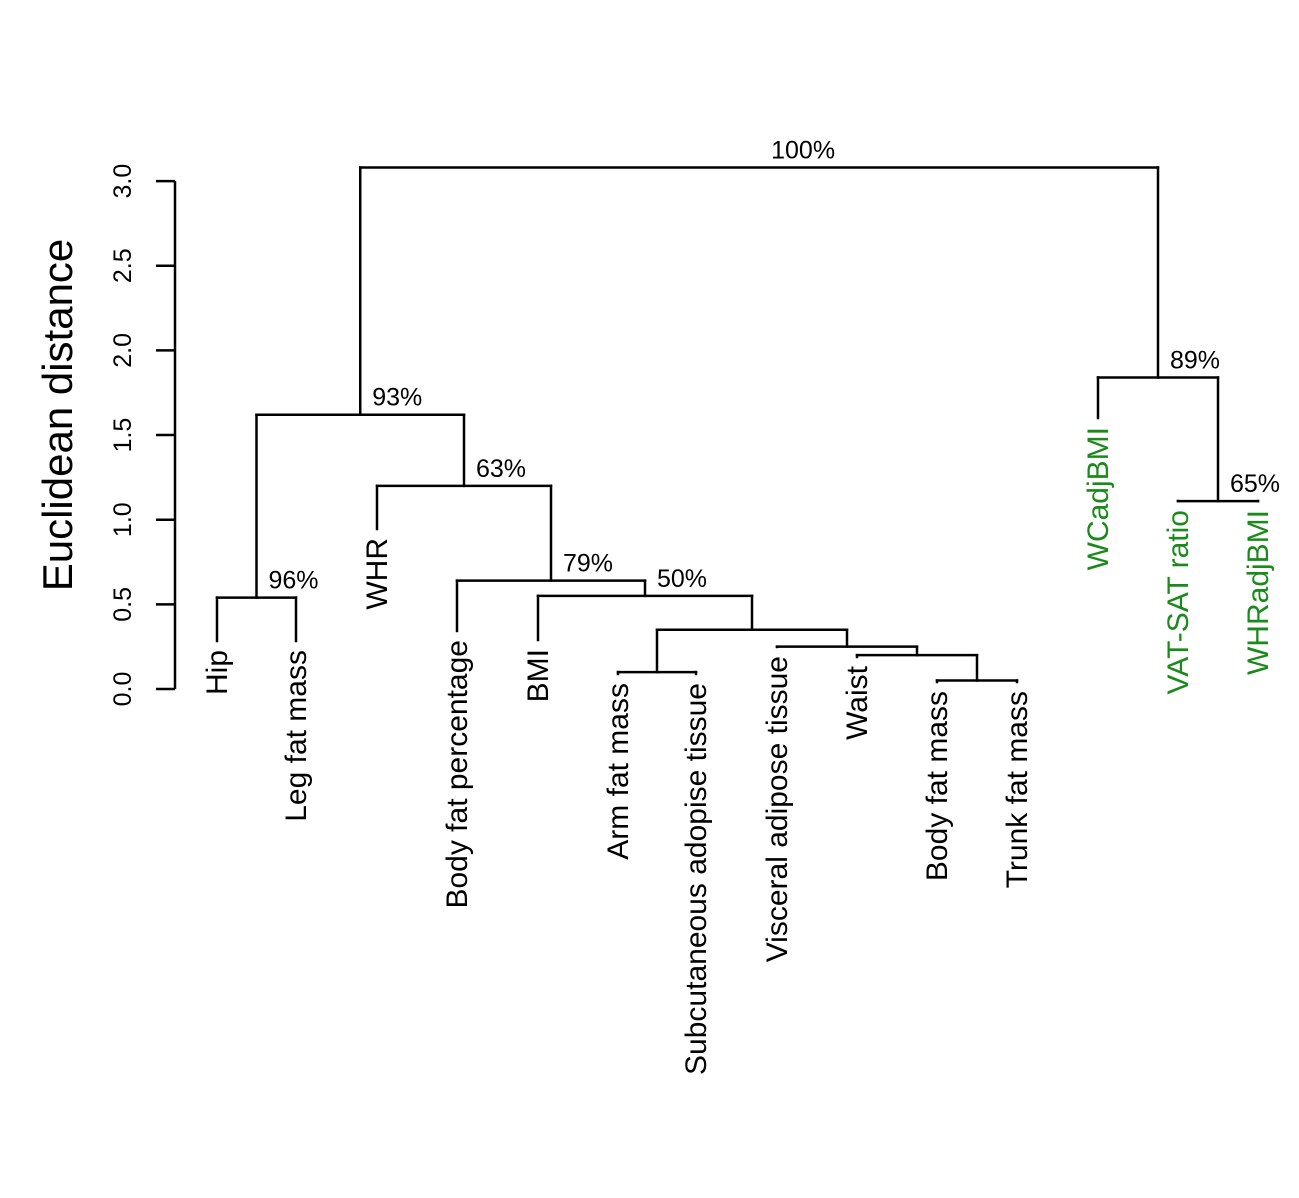  I want to click on y-tick-label: 3.0, so click(123, 181).